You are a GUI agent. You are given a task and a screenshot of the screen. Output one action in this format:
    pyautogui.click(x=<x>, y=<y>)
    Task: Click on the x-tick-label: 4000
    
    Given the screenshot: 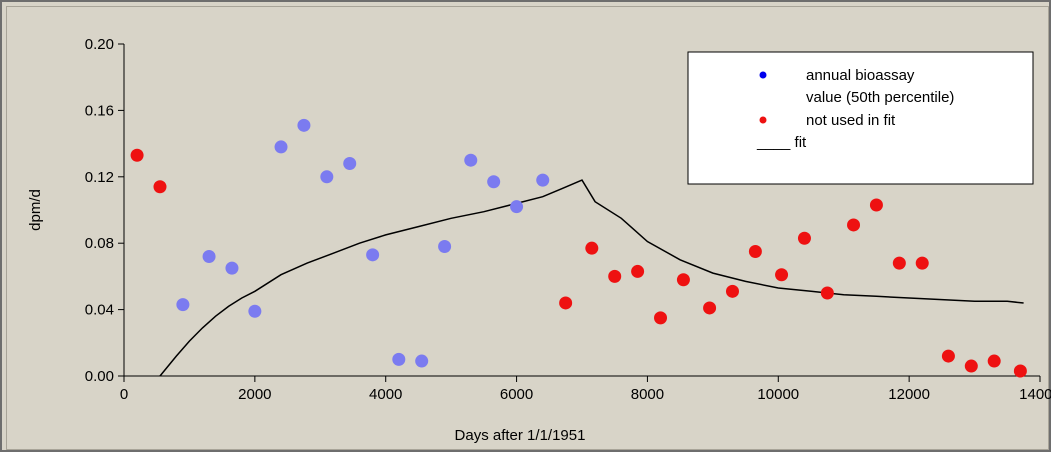 What is the action you would take?
    pyautogui.click(x=385, y=394)
    